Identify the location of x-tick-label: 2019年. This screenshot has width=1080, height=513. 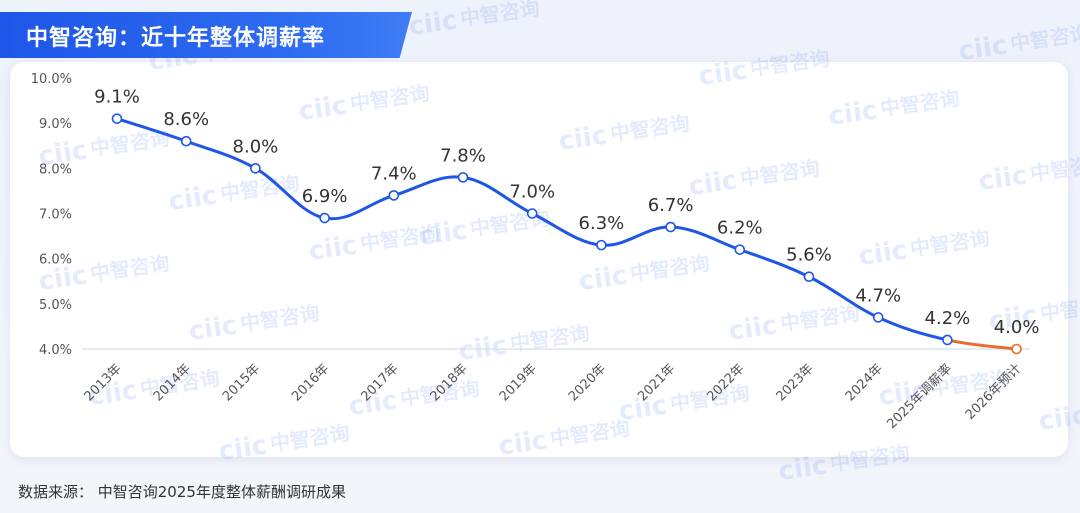
(518, 382).